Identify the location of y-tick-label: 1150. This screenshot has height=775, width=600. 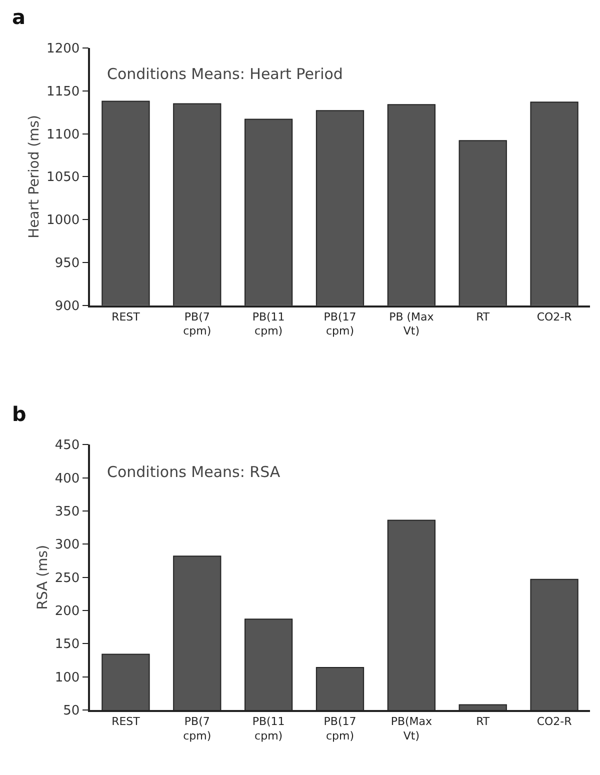
(63, 92).